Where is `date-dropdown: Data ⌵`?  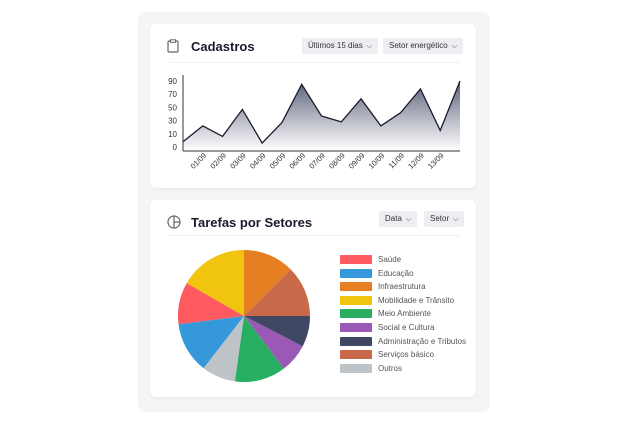 date-dropdown: Data ⌵ is located at coordinates (398, 219).